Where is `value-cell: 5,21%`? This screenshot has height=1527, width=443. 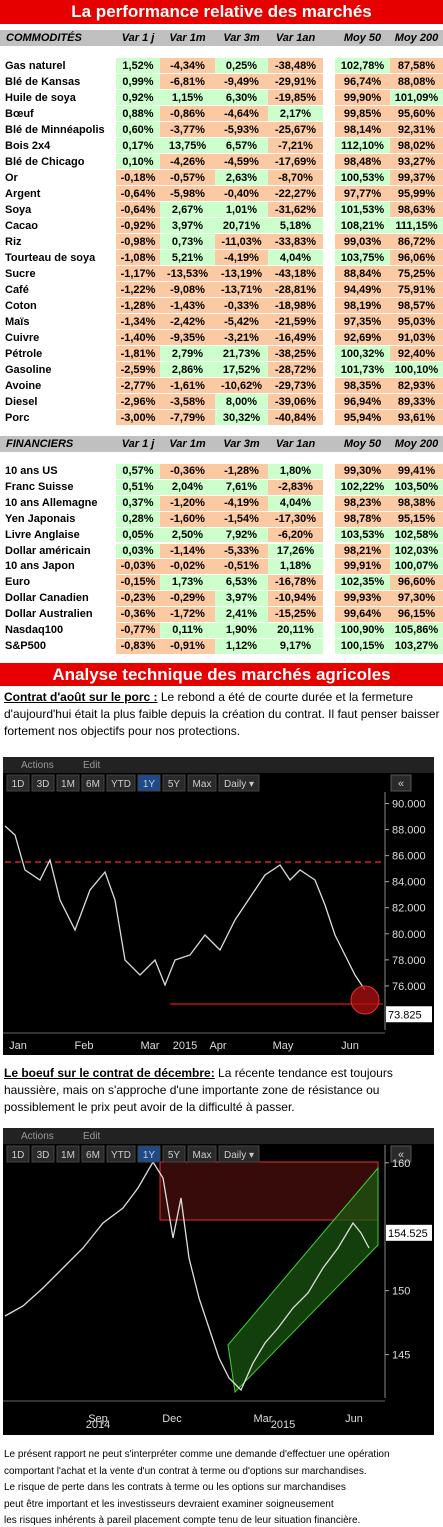 value-cell: 5,21% is located at coordinates (187, 258).